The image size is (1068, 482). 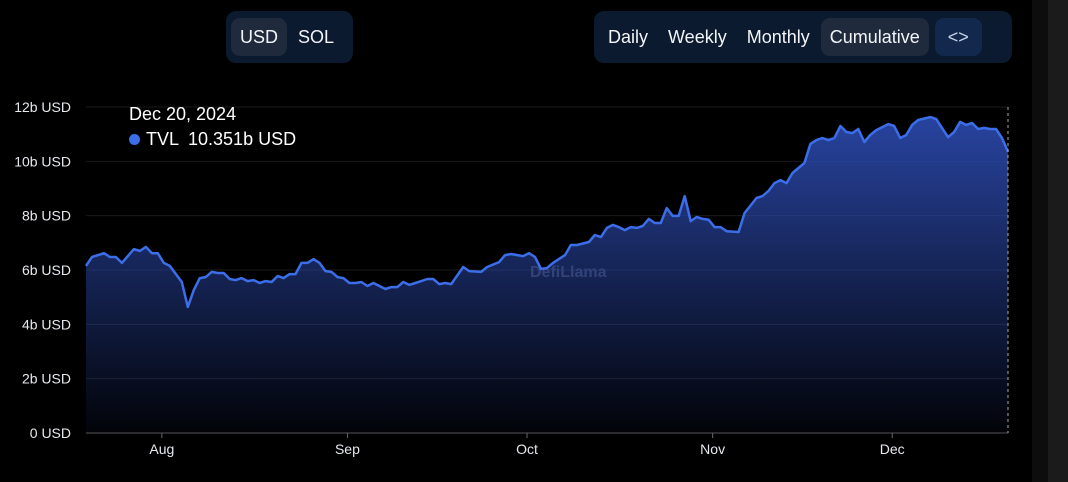 I want to click on cumulative-button: Cumulative, so click(x=874, y=37).